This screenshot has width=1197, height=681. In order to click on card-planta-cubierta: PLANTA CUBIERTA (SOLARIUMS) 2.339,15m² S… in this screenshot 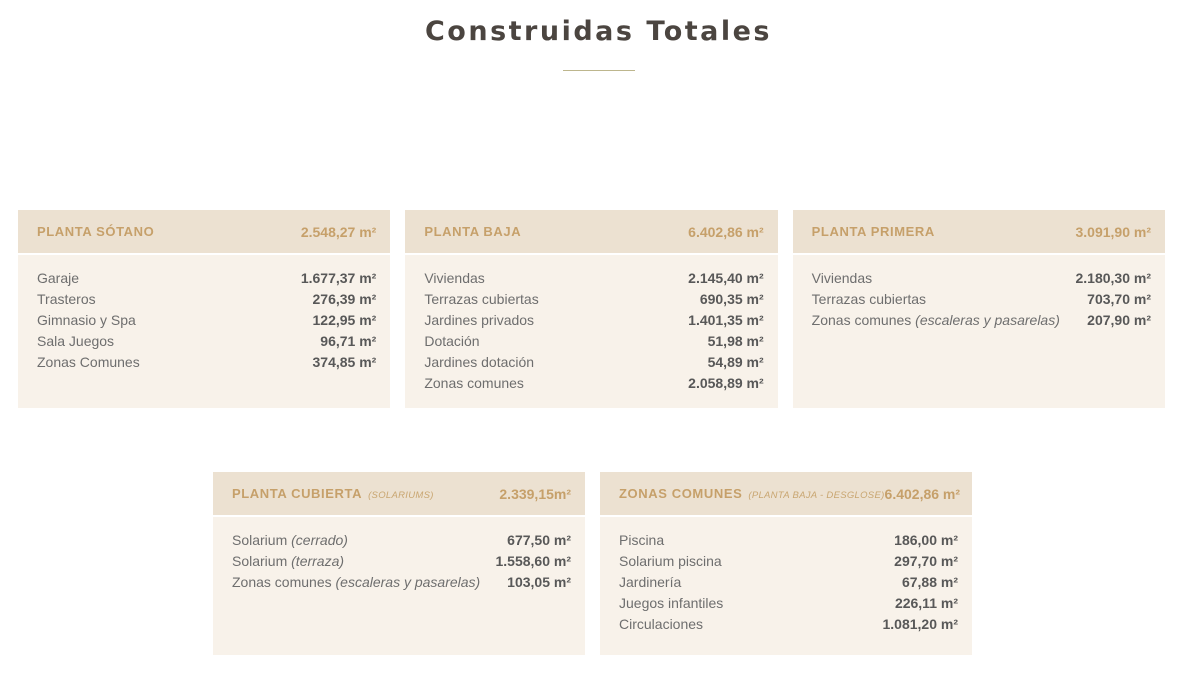, I will do `click(399, 563)`.